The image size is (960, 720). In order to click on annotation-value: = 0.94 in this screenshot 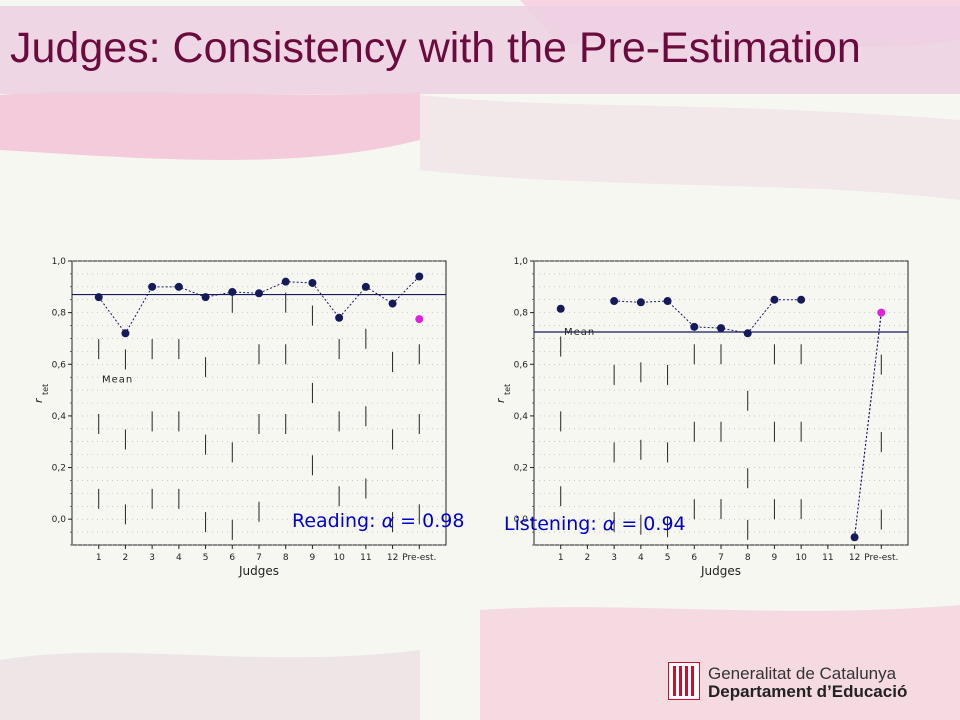, I will do `click(650, 524)`.